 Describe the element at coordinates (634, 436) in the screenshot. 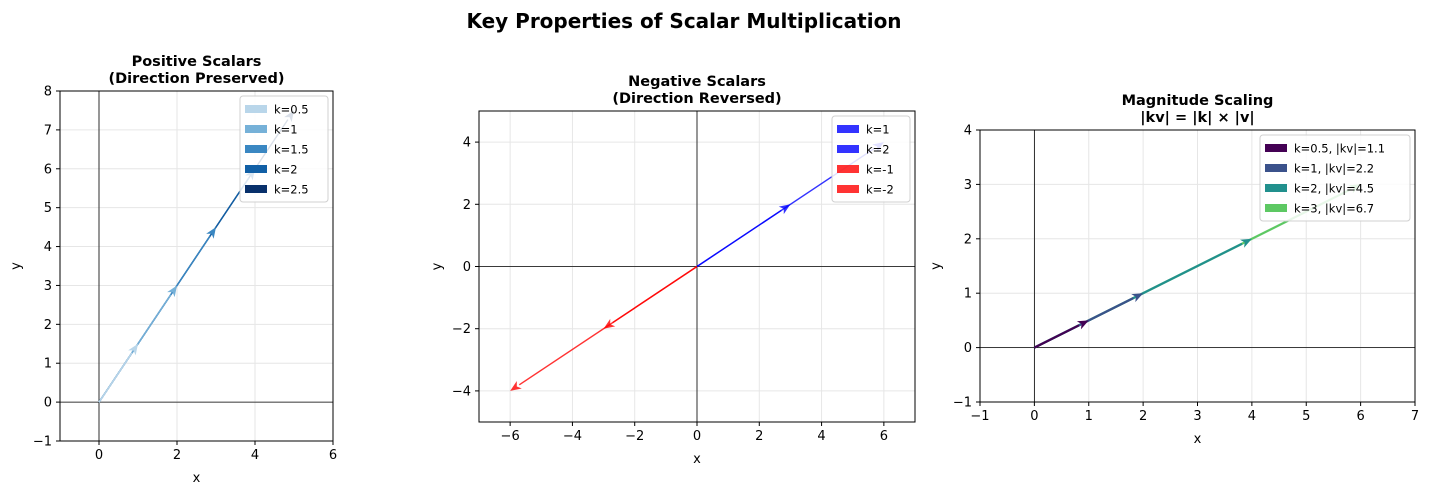

I see `x-tick-label: −2` at that location.